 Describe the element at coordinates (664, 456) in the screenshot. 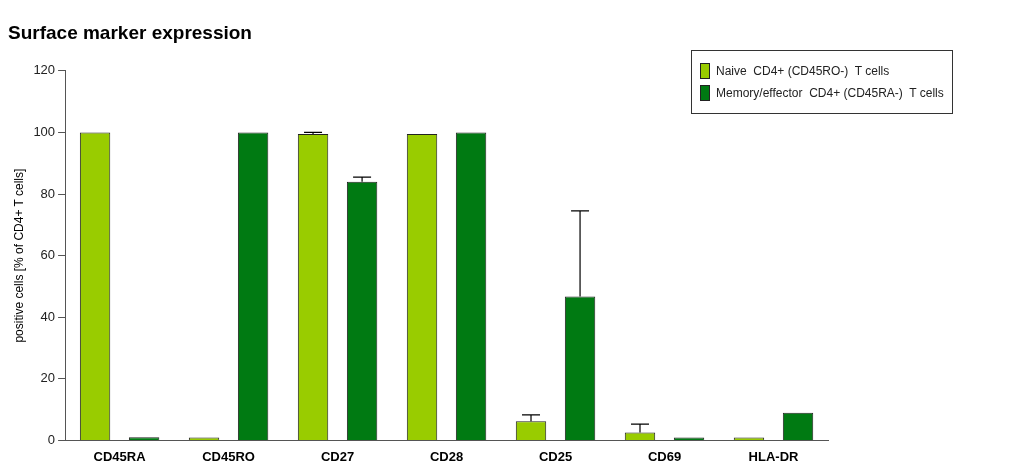

I see `x-tick-label: CD69` at that location.